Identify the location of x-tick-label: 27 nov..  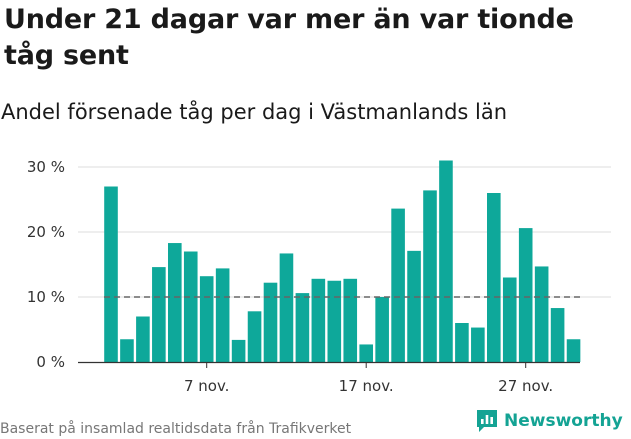
(525, 386).